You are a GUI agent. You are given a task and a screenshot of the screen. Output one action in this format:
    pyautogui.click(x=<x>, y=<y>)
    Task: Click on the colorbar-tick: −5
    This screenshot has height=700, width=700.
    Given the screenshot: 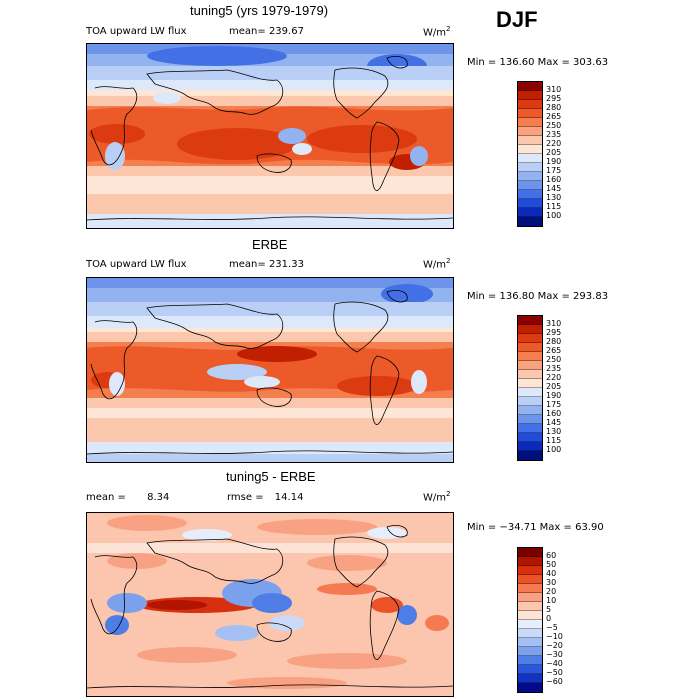 What is the action you would take?
    pyautogui.click(x=552, y=627)
    